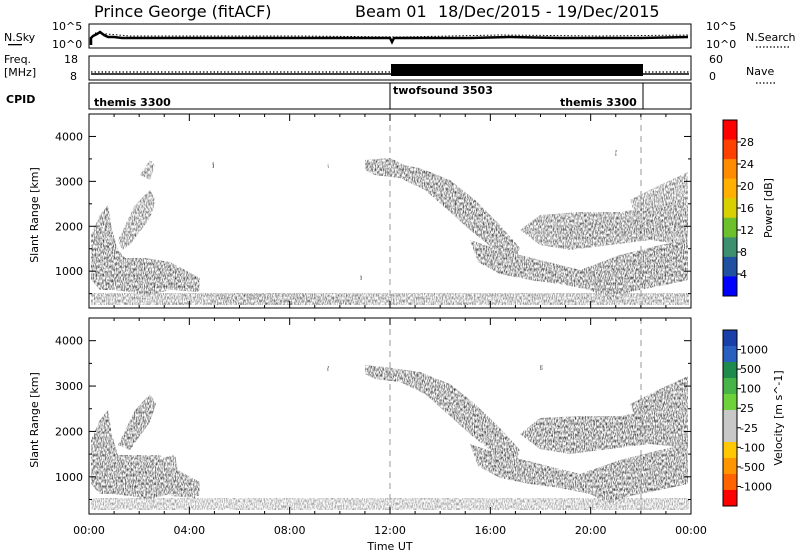  What do you see at coordinates (749, 428) in the screenshot?
I see `colorbar-tick-label: -25` at bounding box center [749, 428].